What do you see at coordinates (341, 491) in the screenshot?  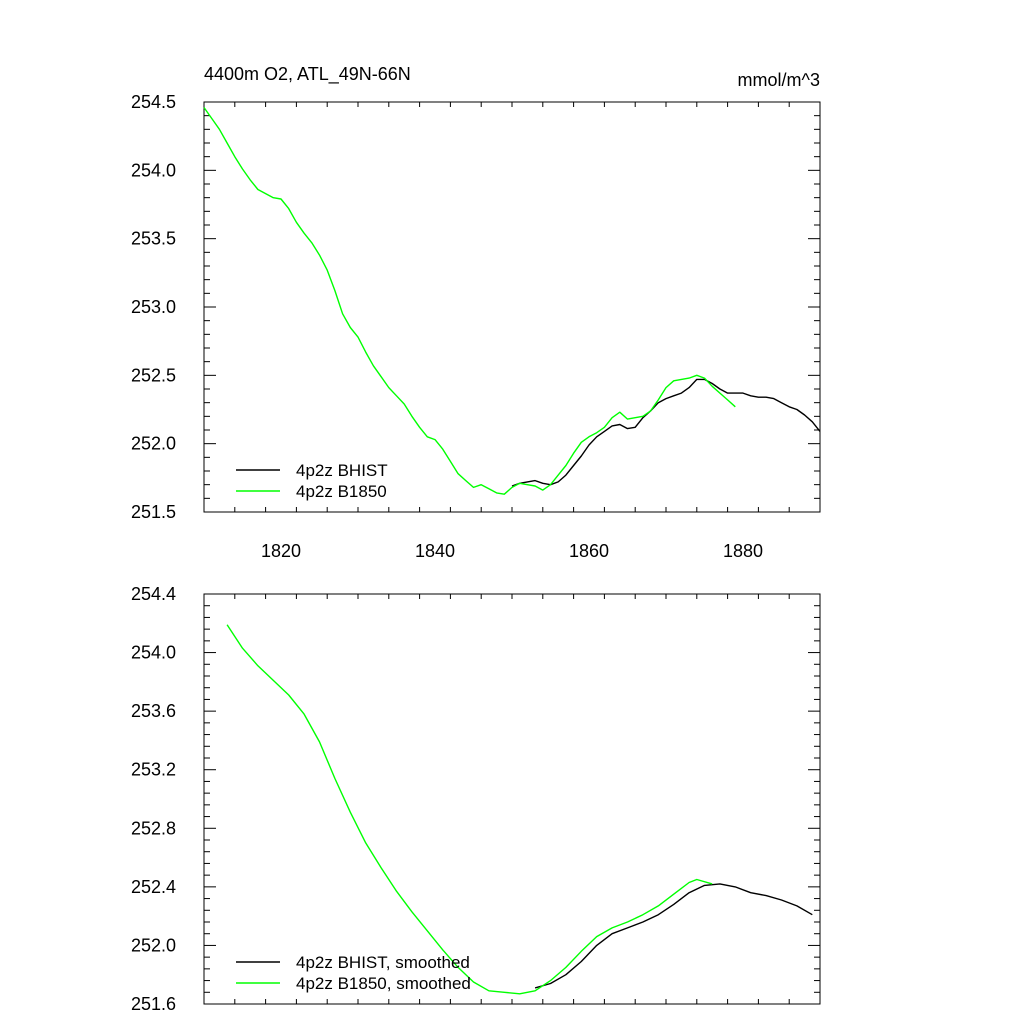 I see `legend-label: 4p2z B1850` at bounding box center [341, 491].